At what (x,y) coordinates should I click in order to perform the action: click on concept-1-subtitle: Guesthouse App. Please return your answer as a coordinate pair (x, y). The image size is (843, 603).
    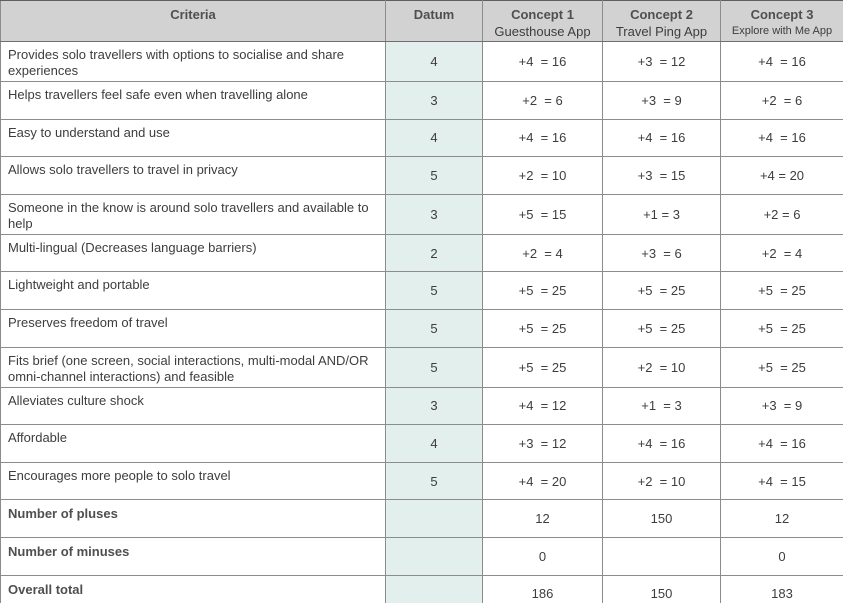
    Looking at the image, I should click on (542, 31).